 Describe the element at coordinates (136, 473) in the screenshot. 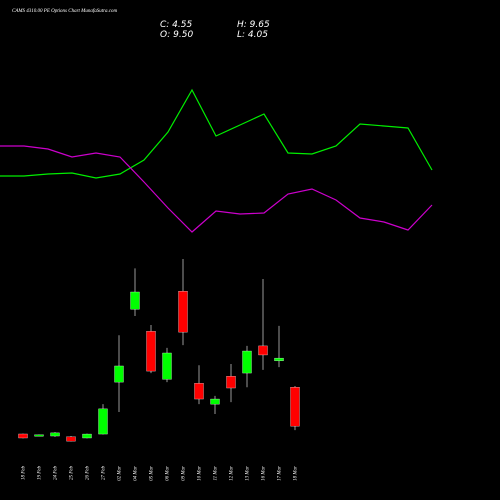

I see `x-tick-label: 04 Mar` at that location.